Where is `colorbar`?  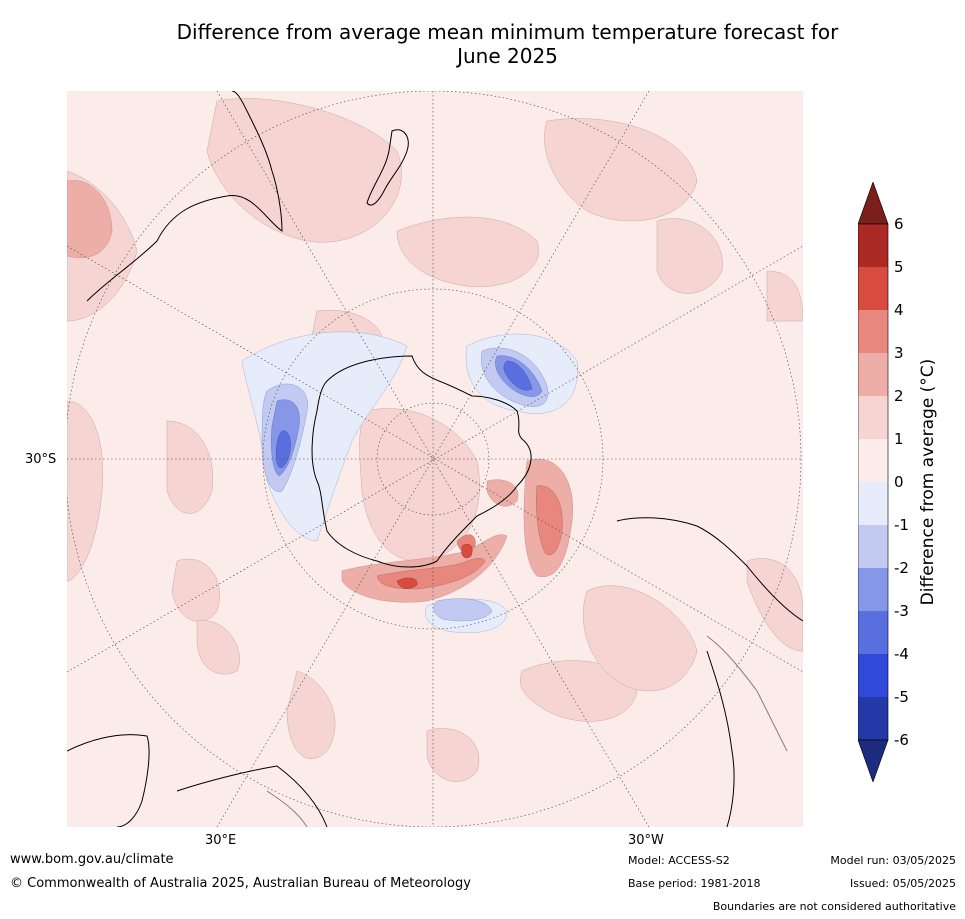 colorbar is located at coordinates (874, 483).